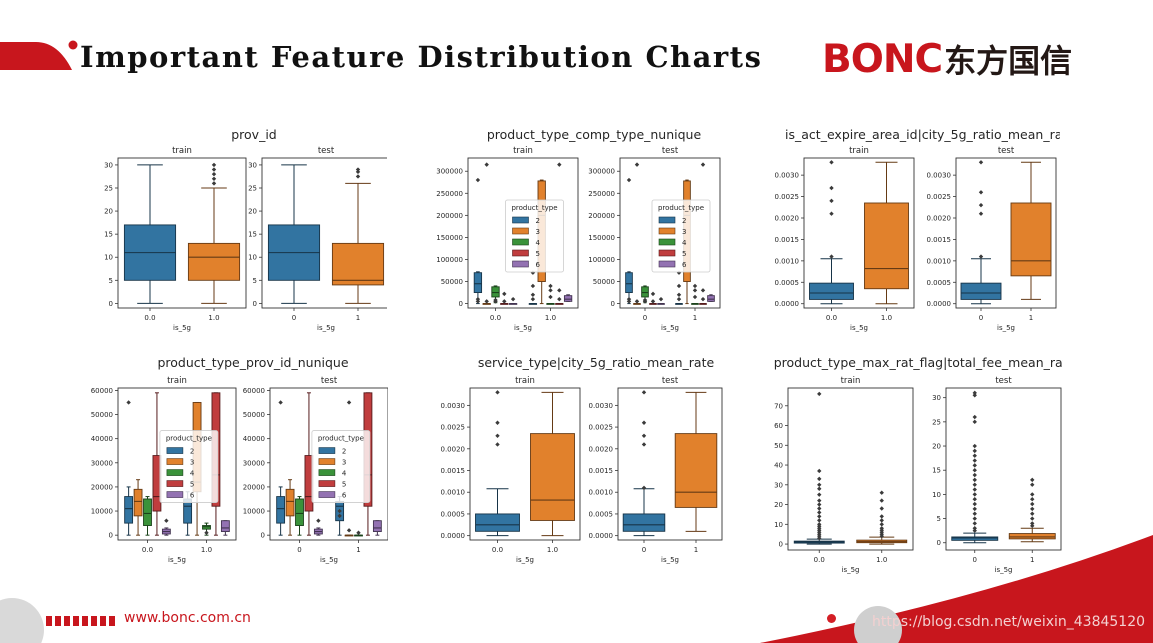  Describe the element at coordinates (1006, 151) in the screenshot. I see `subplot-title: test` at that location.